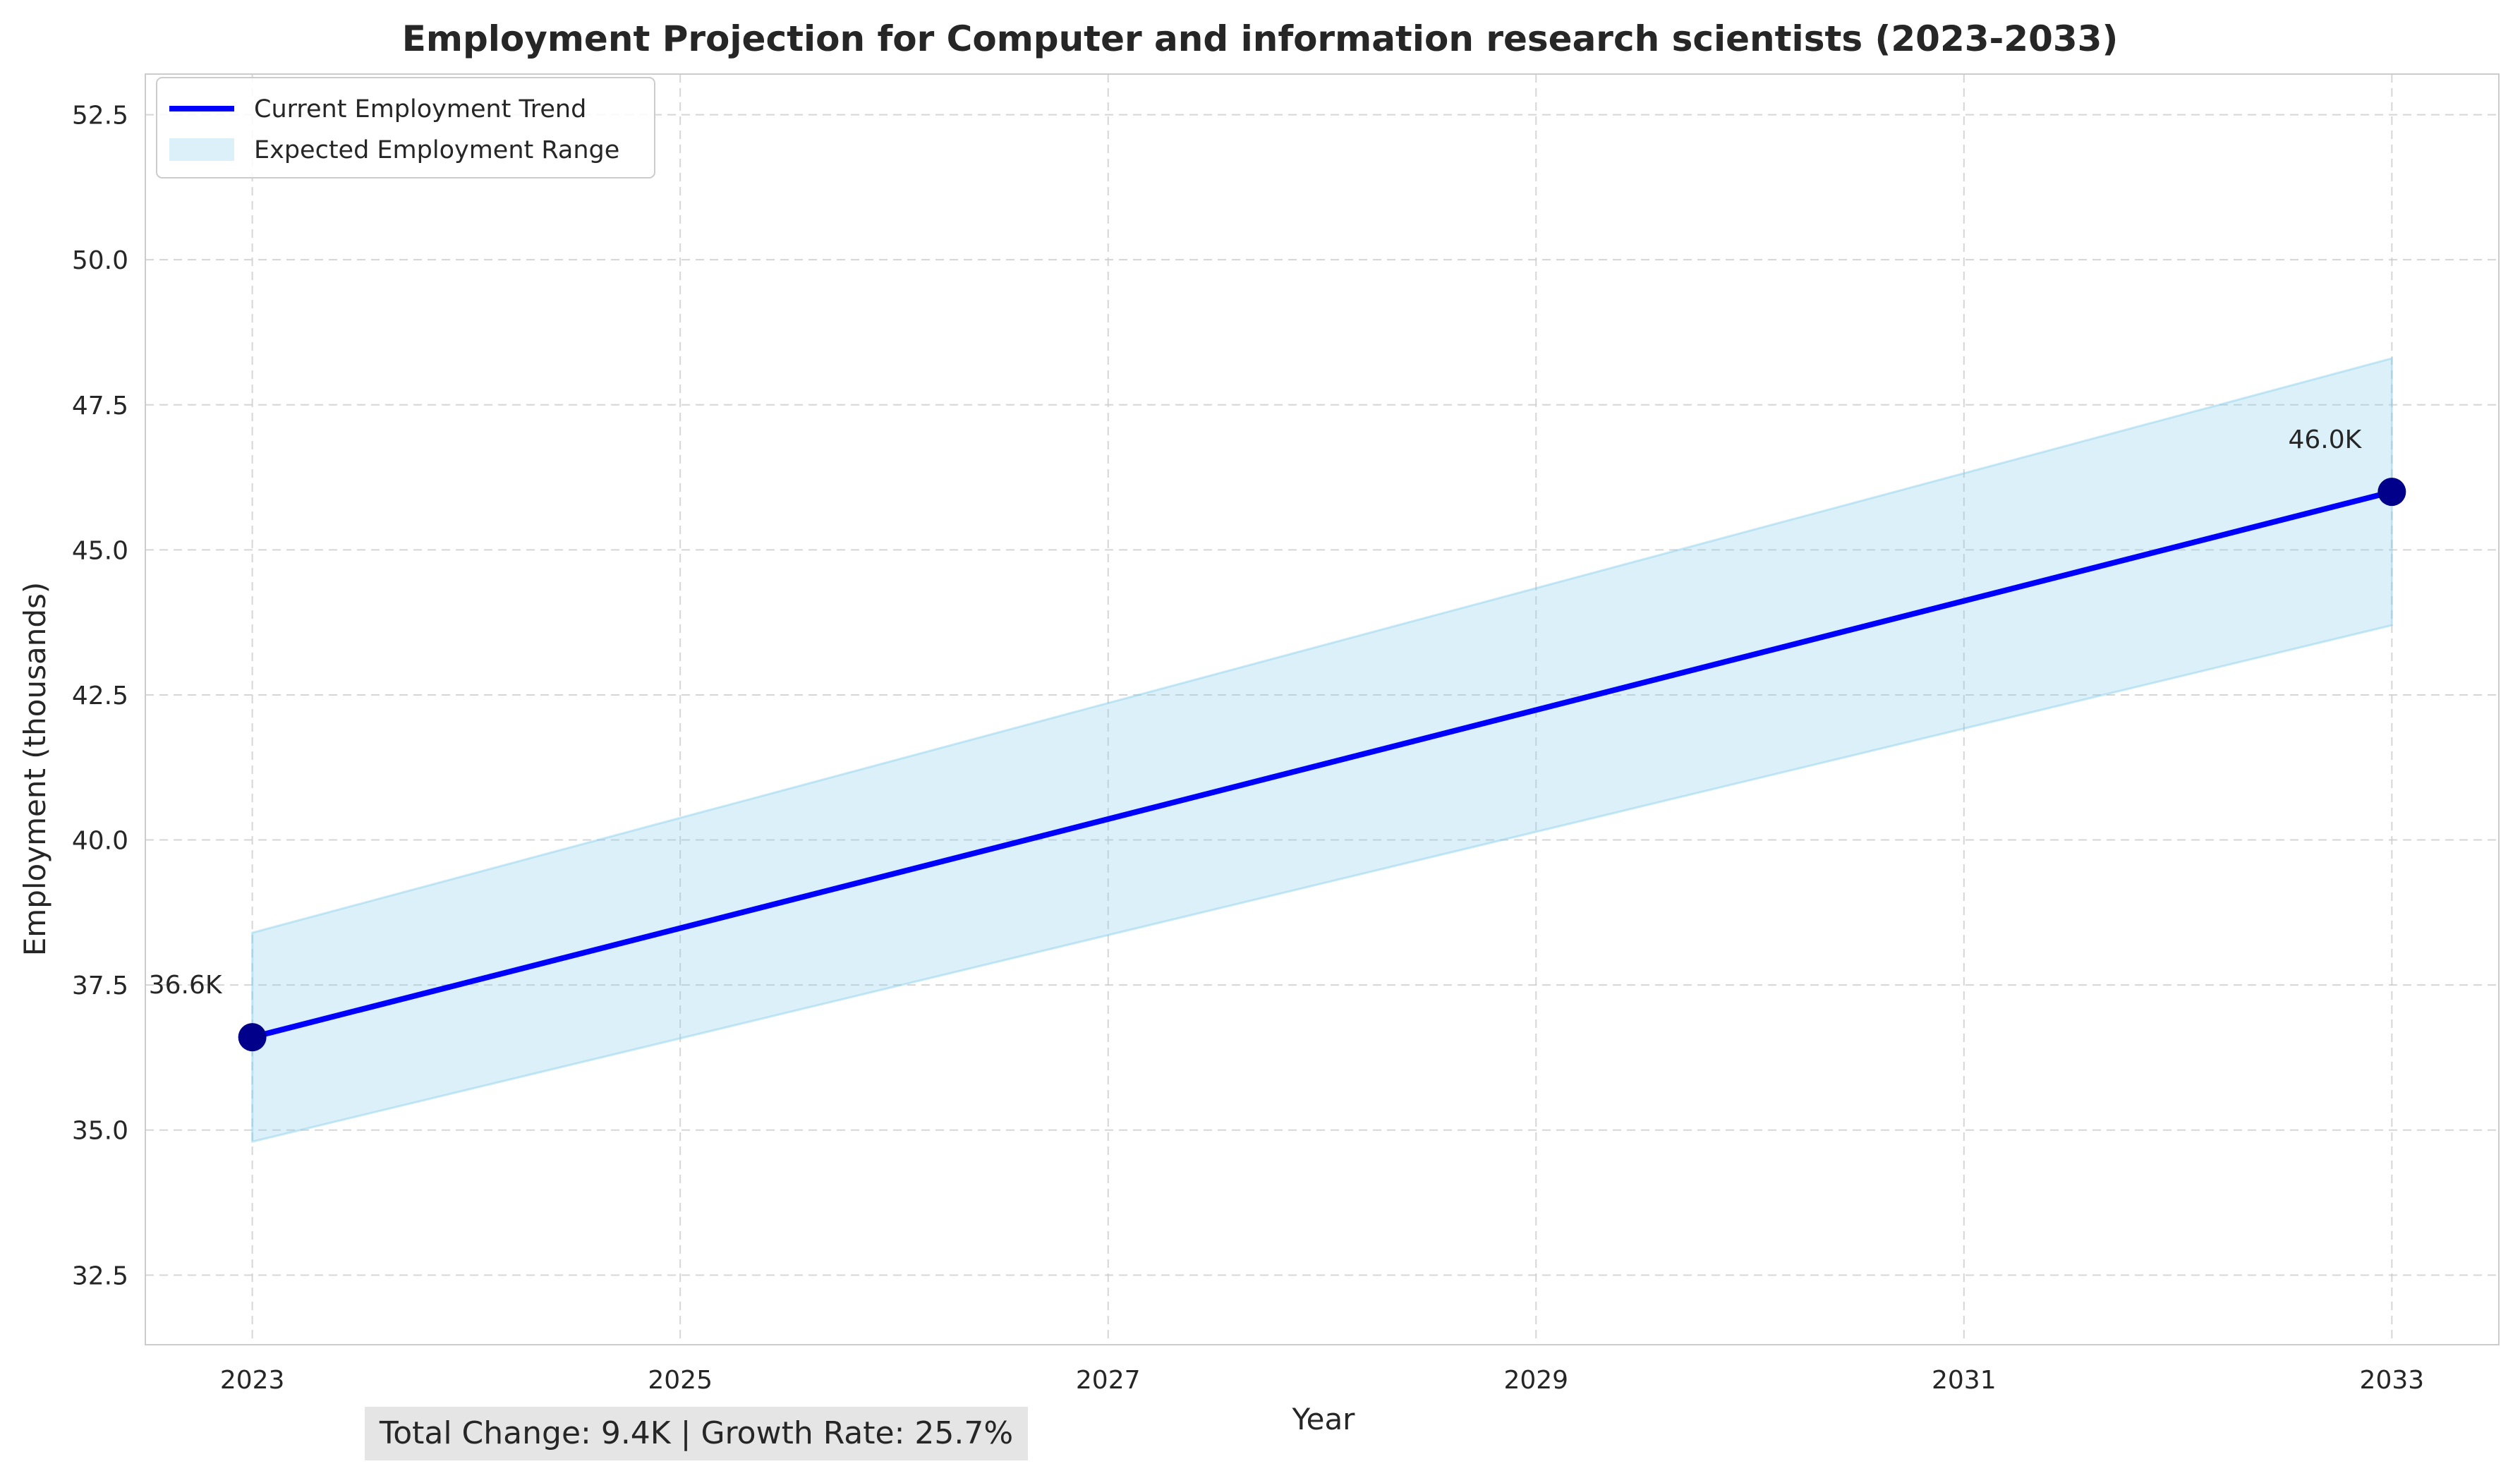 The width and height of the screenshot is (2520, 1471). Describe the element at coordinates (1536, 1380) in the screenshot. I see `x-tick-label: 2029` at that location.